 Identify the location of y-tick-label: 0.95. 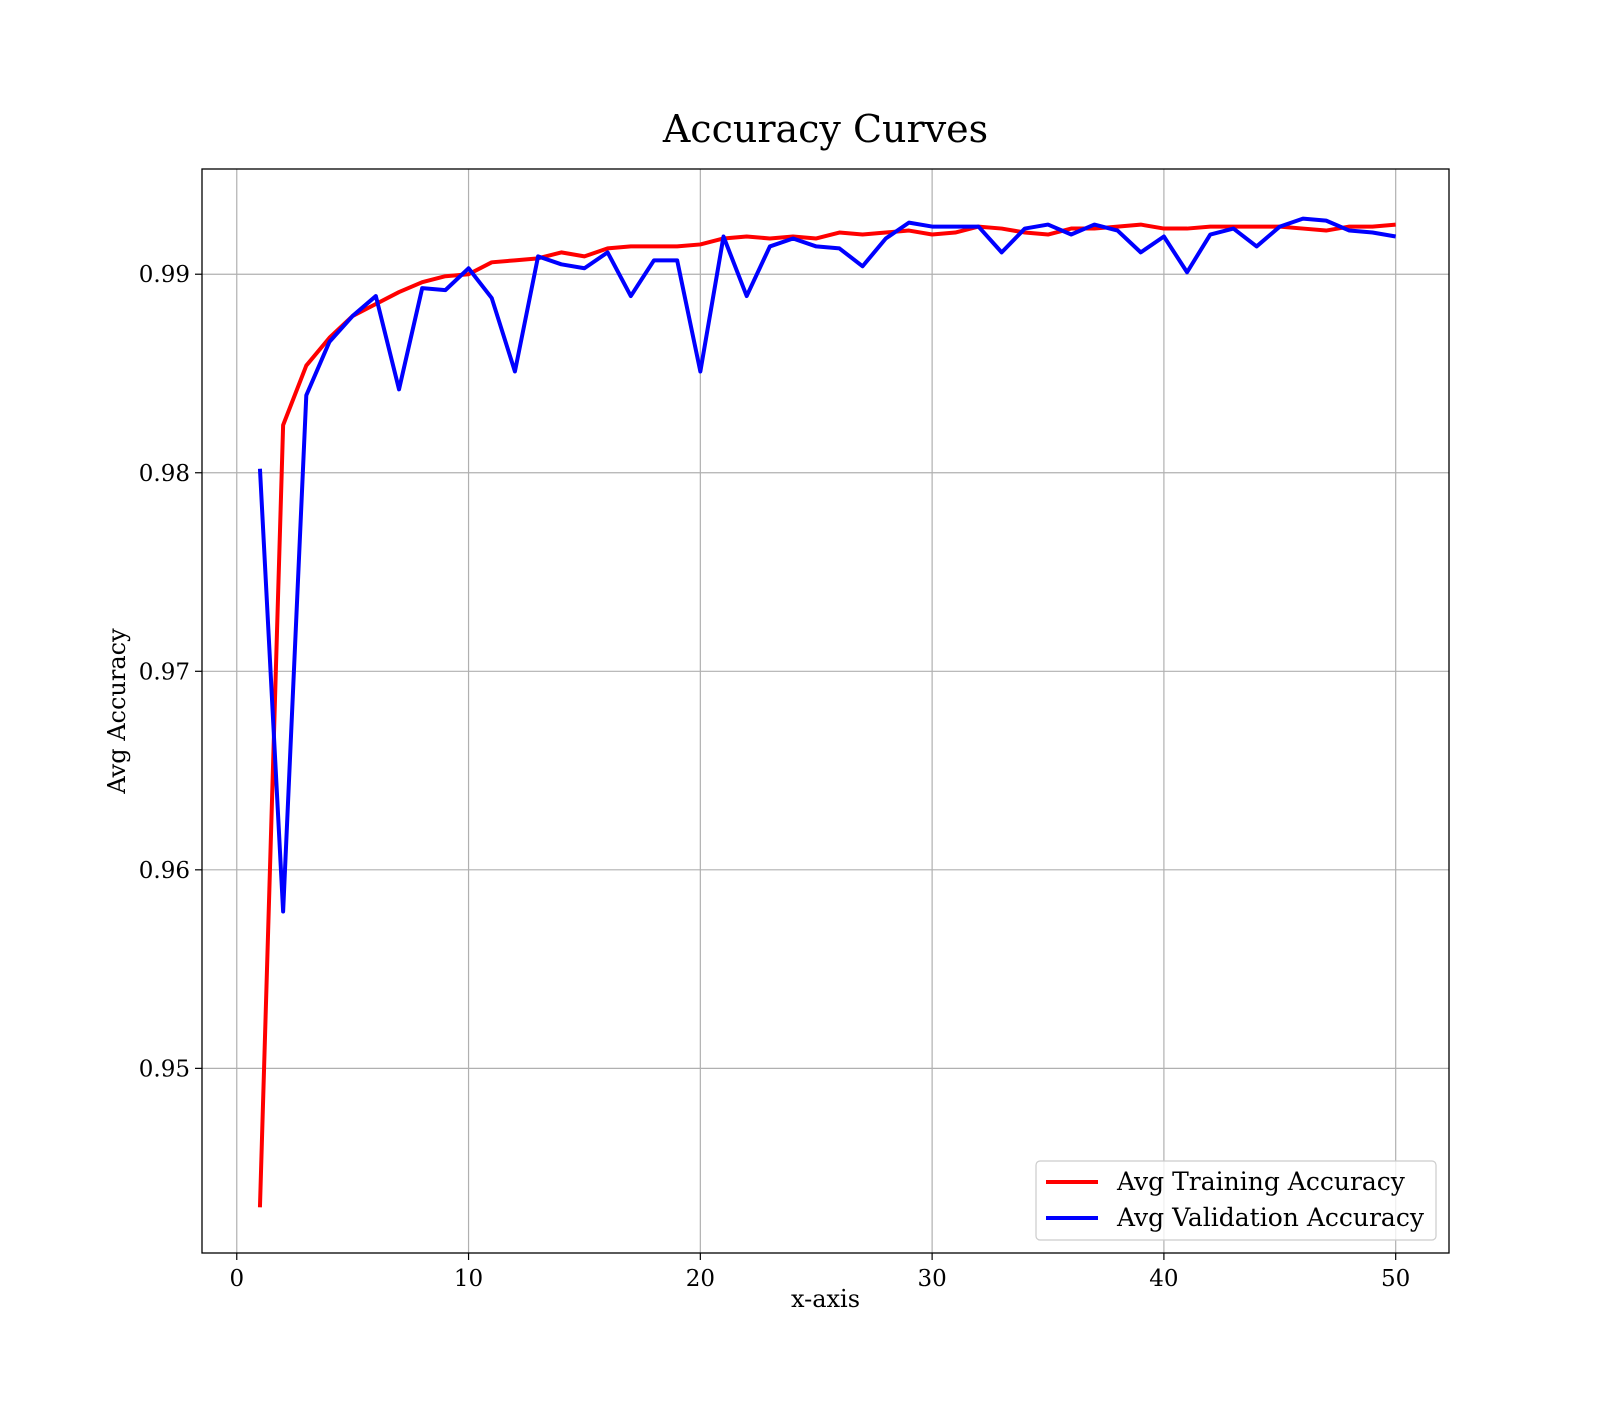
(164, 1069).